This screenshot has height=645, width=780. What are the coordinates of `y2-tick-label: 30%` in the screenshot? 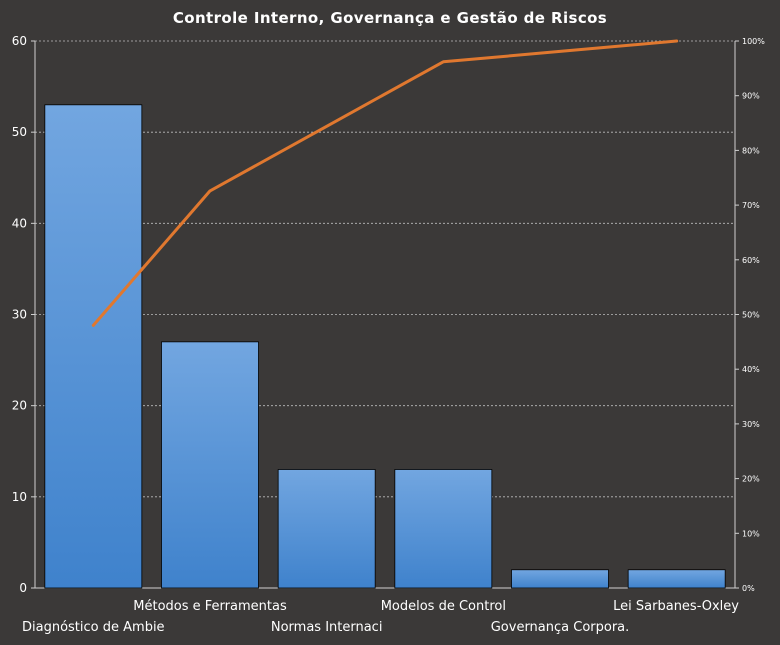 It's located at (751, 424).